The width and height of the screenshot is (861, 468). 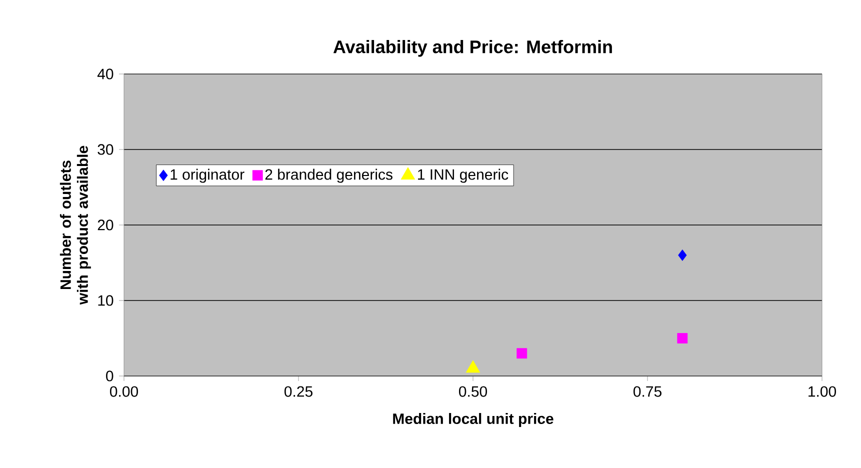 What do you see at coordinates (647, 391) in the screenshot?
I see `x-tick-label: 0.75` at bounding box center [647, 391].